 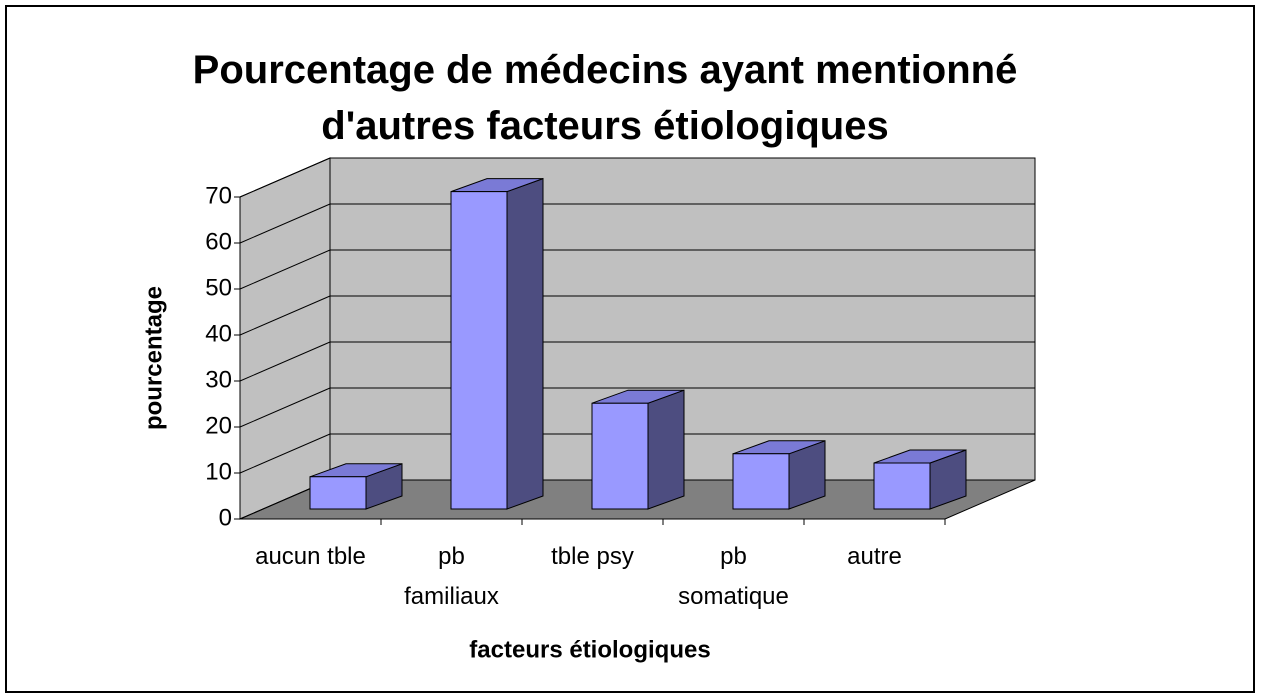 I want to click on side-wall, so click(x=285, y=338).